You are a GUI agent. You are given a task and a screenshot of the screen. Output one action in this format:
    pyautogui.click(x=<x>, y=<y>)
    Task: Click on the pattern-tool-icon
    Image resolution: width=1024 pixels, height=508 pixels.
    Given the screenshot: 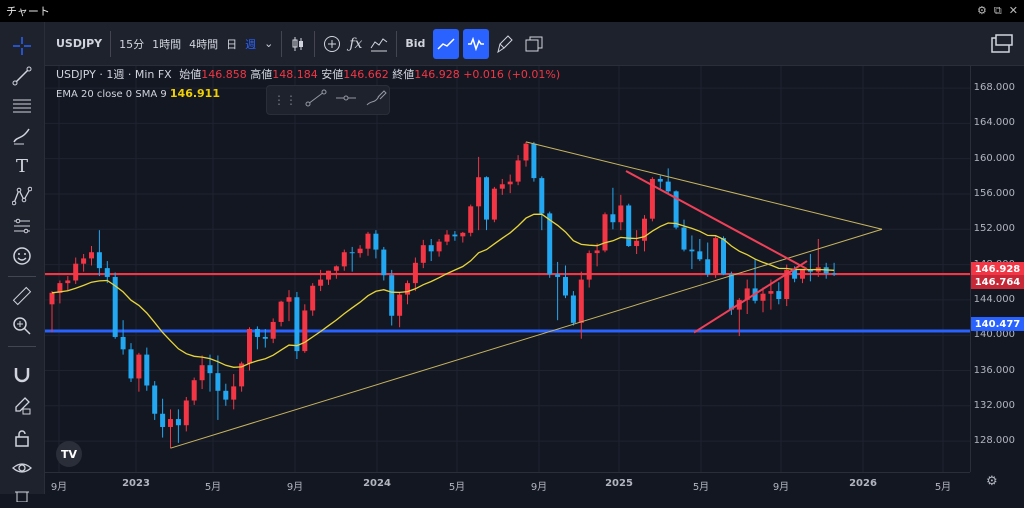 What is the action you would take?
    pyautogui.click(x=22, y=196)
    